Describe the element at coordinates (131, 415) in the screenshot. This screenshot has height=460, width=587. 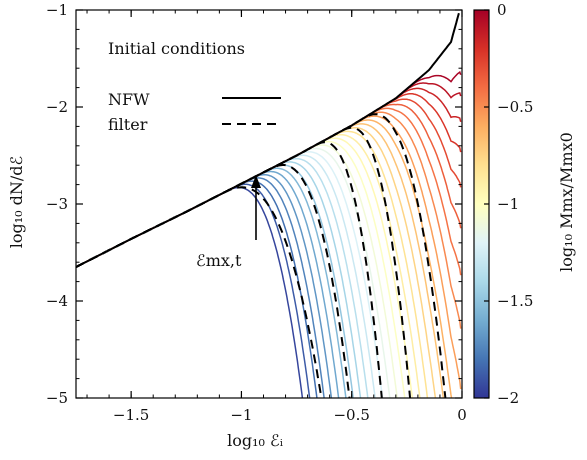
I see `x-tick-label: −1.5` at that location.